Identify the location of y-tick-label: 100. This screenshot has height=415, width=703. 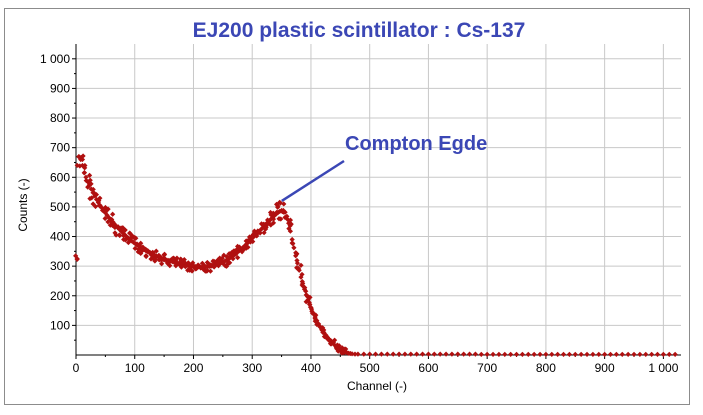
(60, 325).